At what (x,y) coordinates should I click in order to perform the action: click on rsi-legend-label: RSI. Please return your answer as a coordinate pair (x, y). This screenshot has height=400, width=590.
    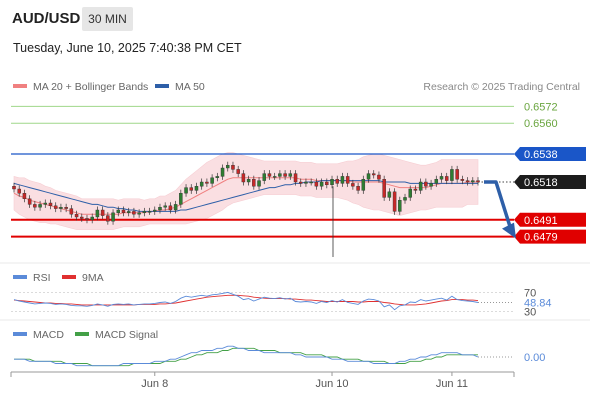
    Looking at the image, I should click on (42, 278).